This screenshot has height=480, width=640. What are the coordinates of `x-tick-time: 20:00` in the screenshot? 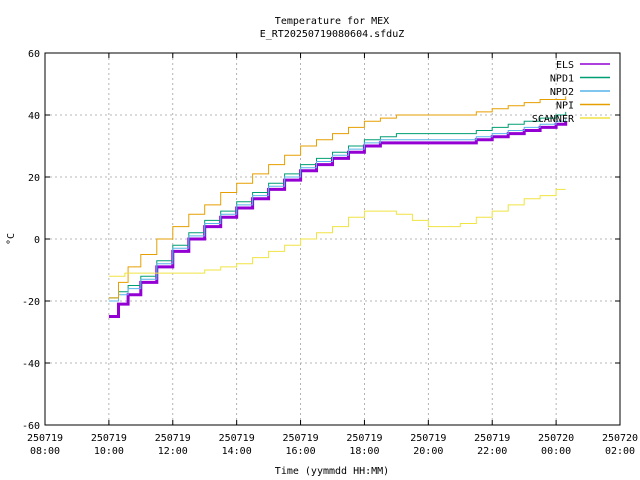 It's located at (428, 451).